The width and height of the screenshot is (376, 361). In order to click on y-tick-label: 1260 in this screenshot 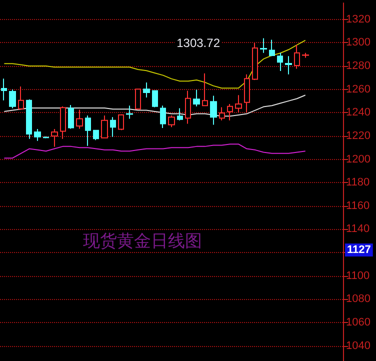, I will do `click(358, 89)`.